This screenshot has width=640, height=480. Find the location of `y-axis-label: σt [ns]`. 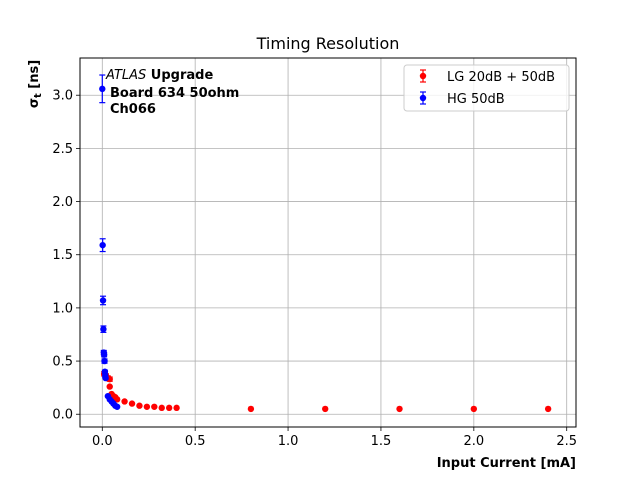

y-axis-label: σt [ns] is located at coordinates (35, 84).